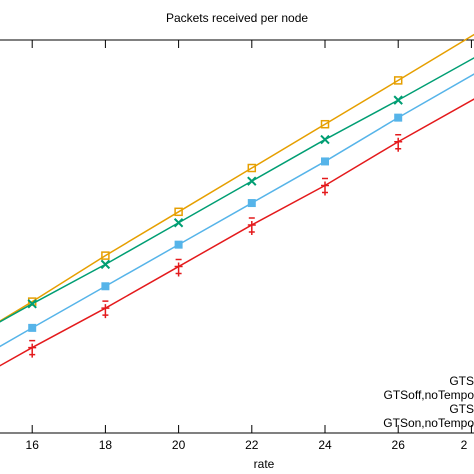  Describe the element at coordinates (106, 445) in the screenshot. I see `x-tick-label: 18` at that location.